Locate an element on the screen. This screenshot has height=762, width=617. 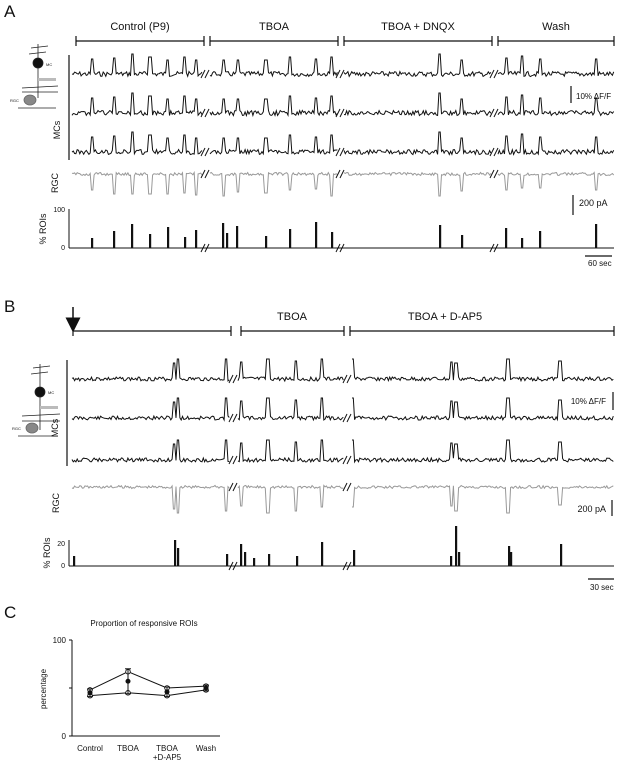
rois-axis-label: % ROIs is located at coordinates (43, 229).